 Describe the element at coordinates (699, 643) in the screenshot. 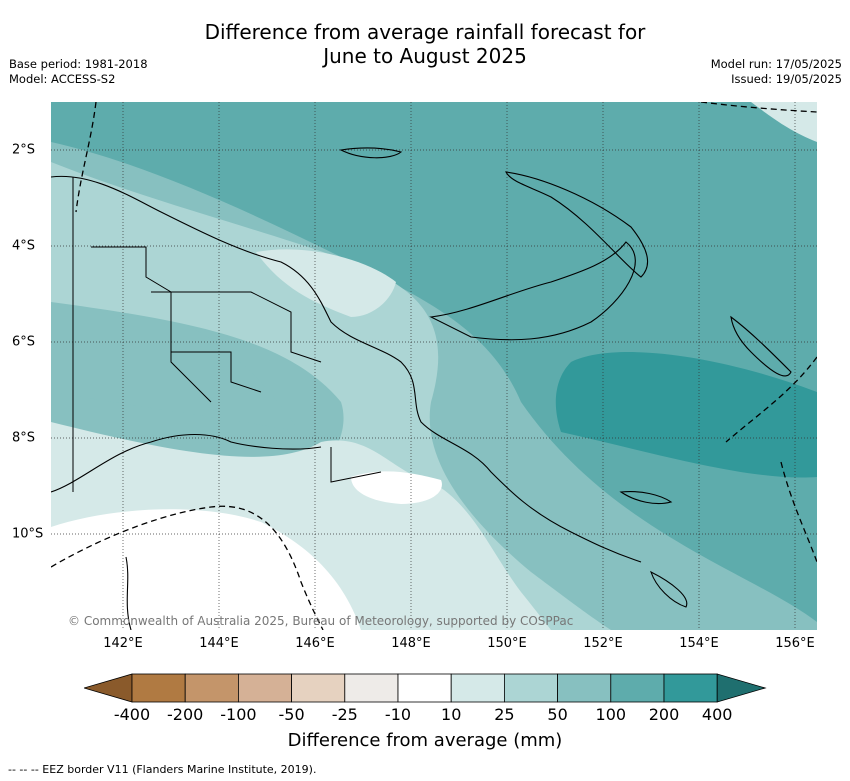

I see `x-tick-154: 154°E` at that location.